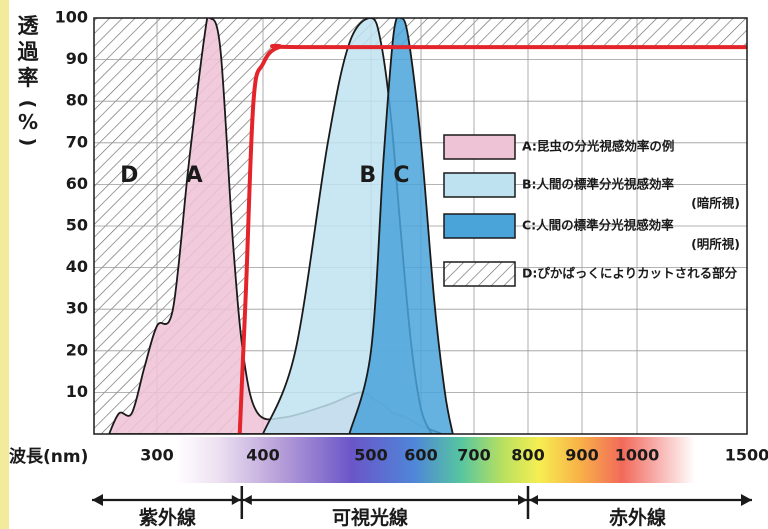 This screenshot has width=768, height=529. Describe the element at coordinates (77, 308) in the screenshot. I see `y-tick-label: 30` at that location.